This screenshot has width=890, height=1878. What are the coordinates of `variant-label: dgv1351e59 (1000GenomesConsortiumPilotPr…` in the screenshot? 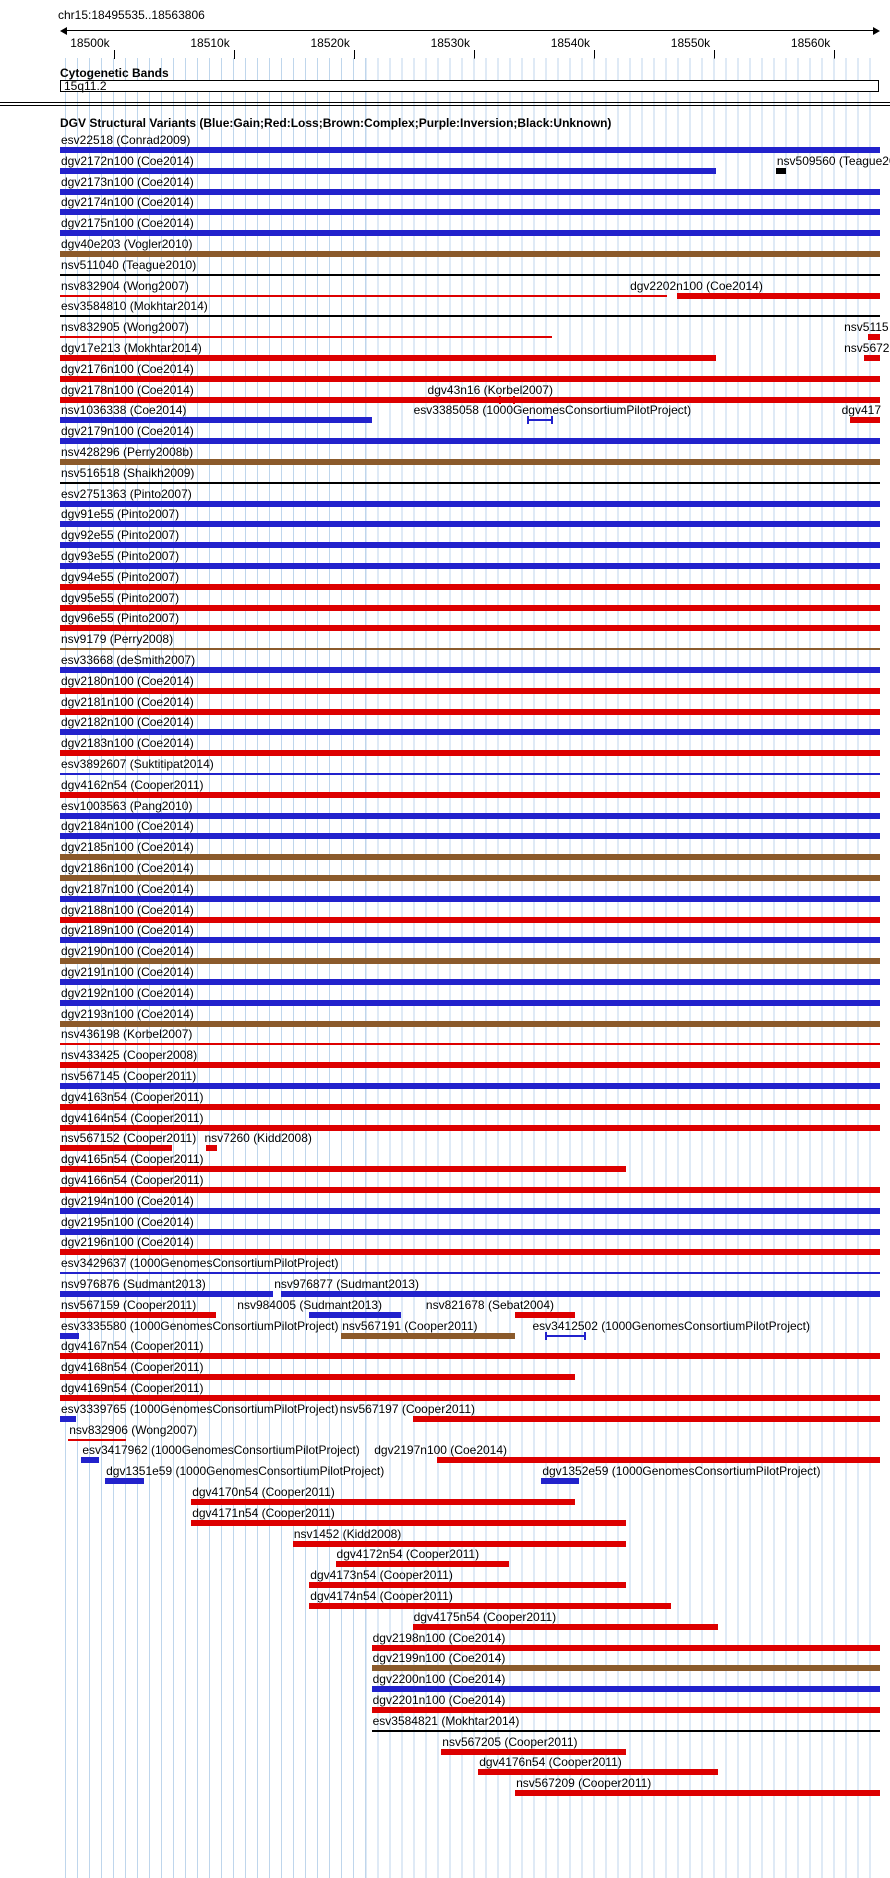 It's located at (245, 1471).